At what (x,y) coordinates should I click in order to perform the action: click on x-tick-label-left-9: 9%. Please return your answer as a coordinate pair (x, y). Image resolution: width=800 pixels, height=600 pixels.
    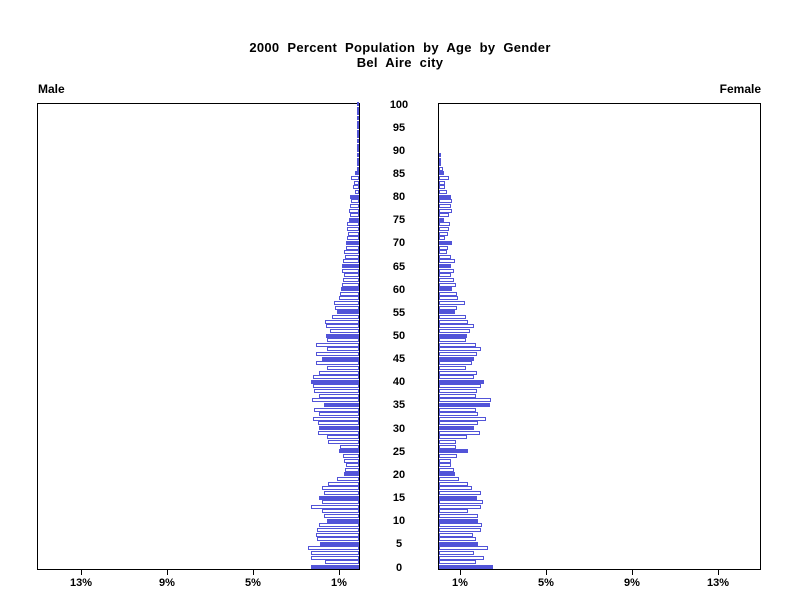
    Looking at the image, I should click on (167, 583).